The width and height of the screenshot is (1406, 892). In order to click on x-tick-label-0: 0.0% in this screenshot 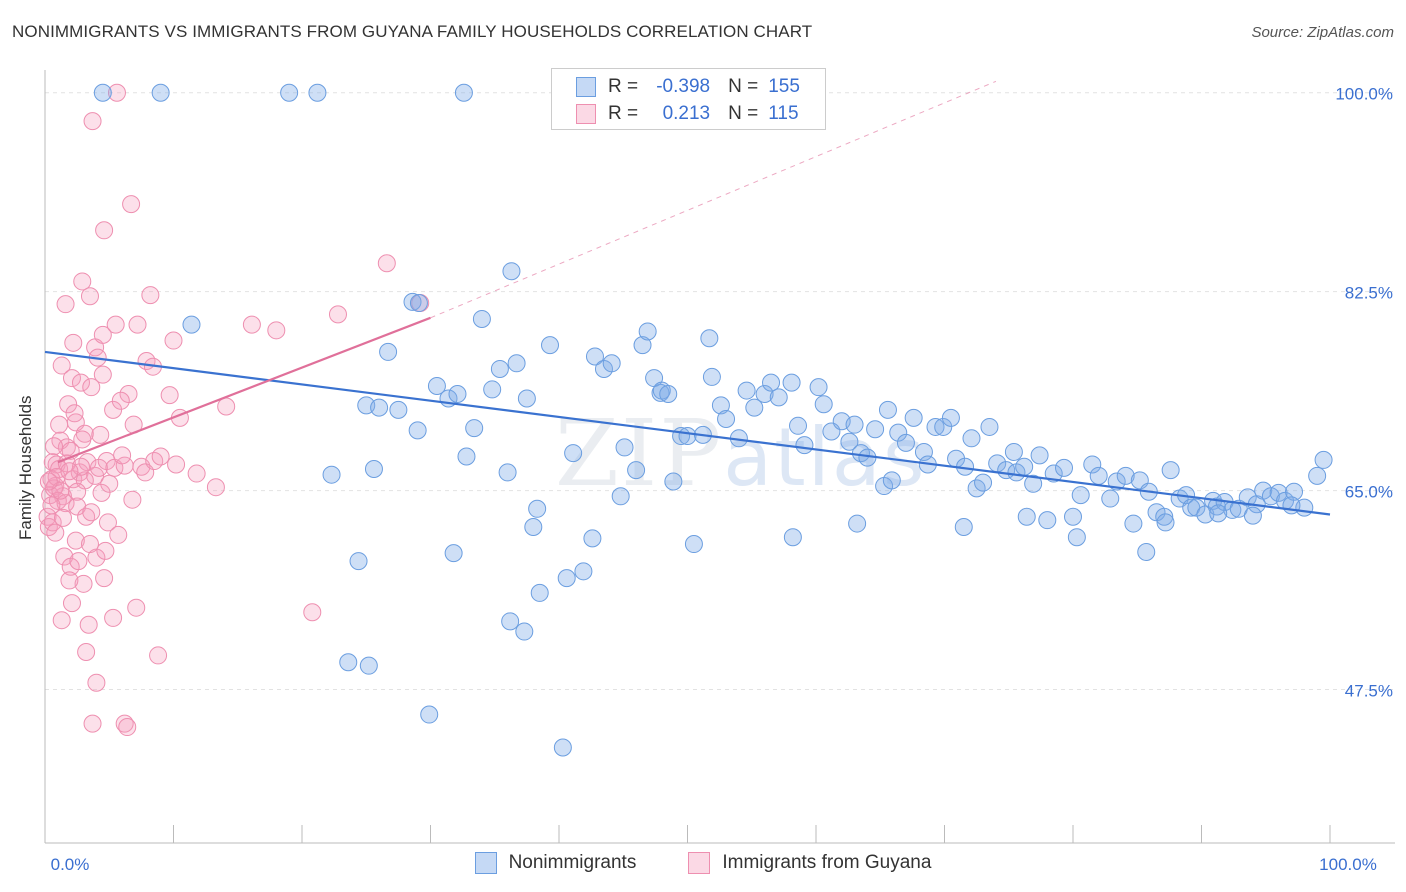, I will do `click(70, 864)`.